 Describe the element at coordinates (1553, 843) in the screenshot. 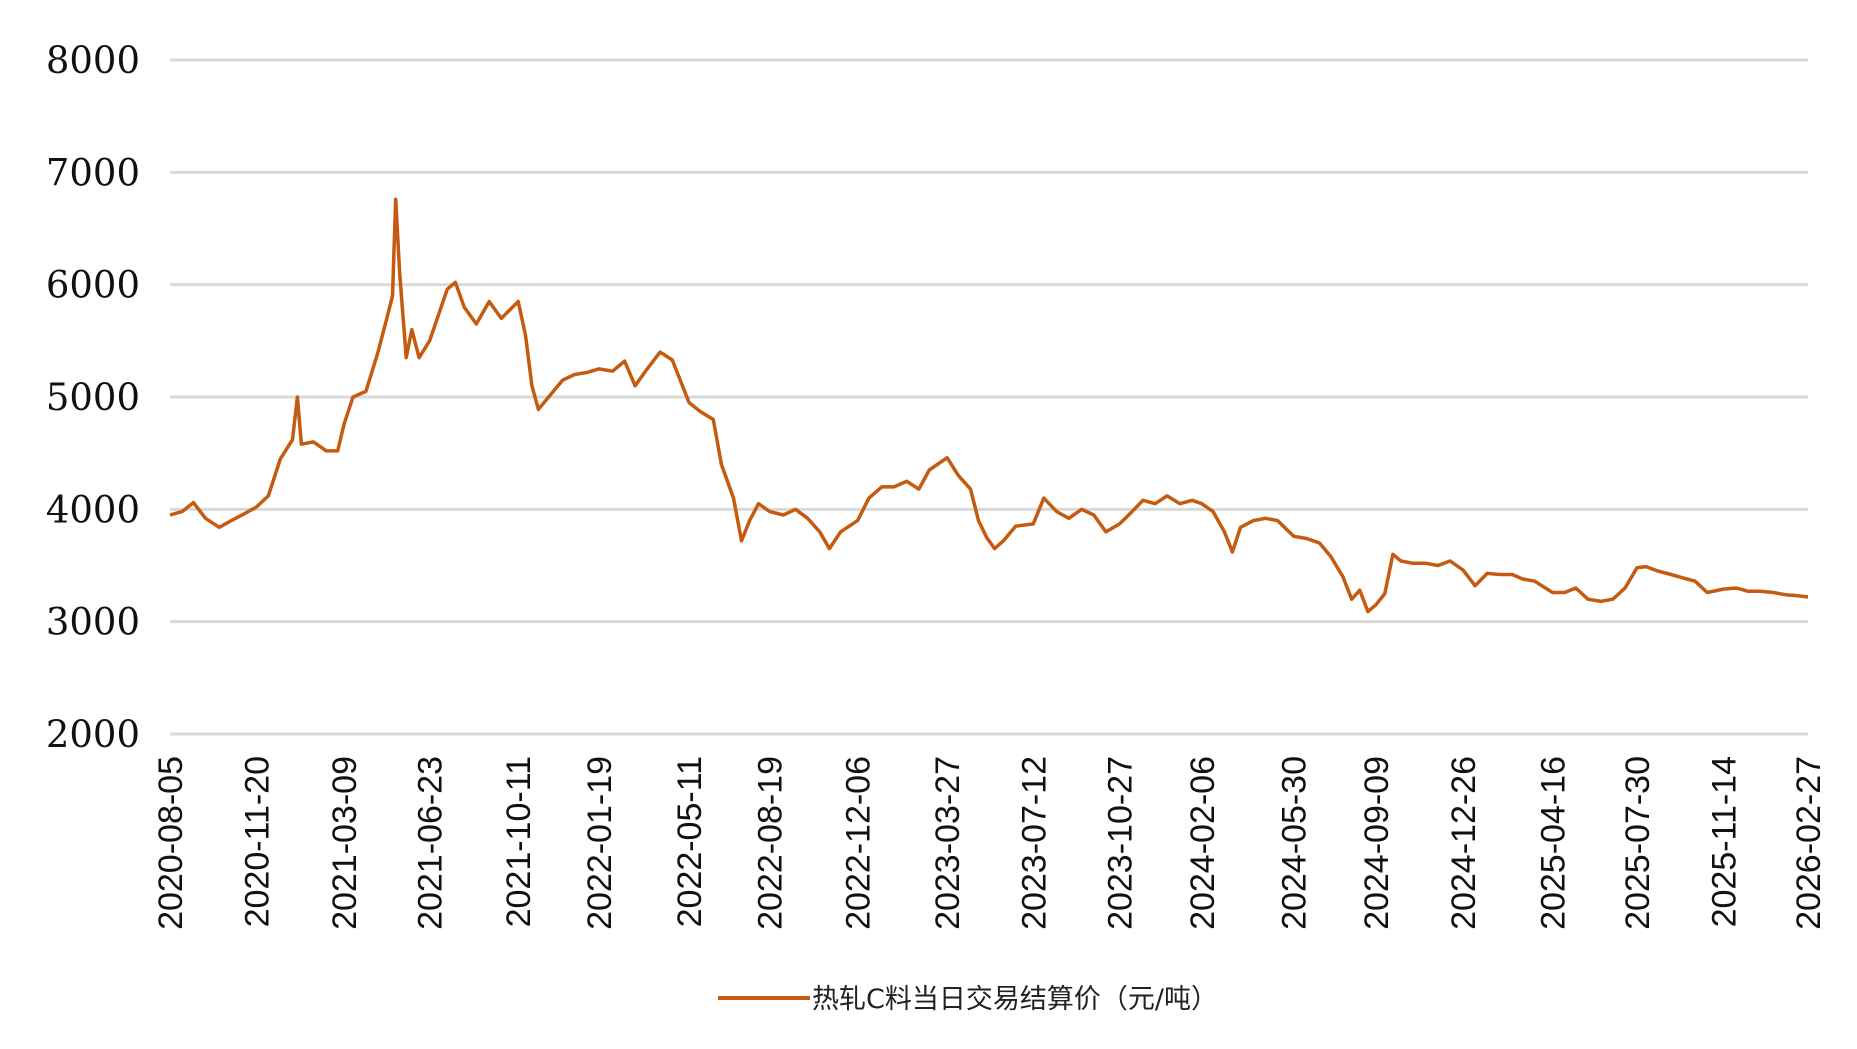

I see `x-tick-label: 2025-04-16` at that location.